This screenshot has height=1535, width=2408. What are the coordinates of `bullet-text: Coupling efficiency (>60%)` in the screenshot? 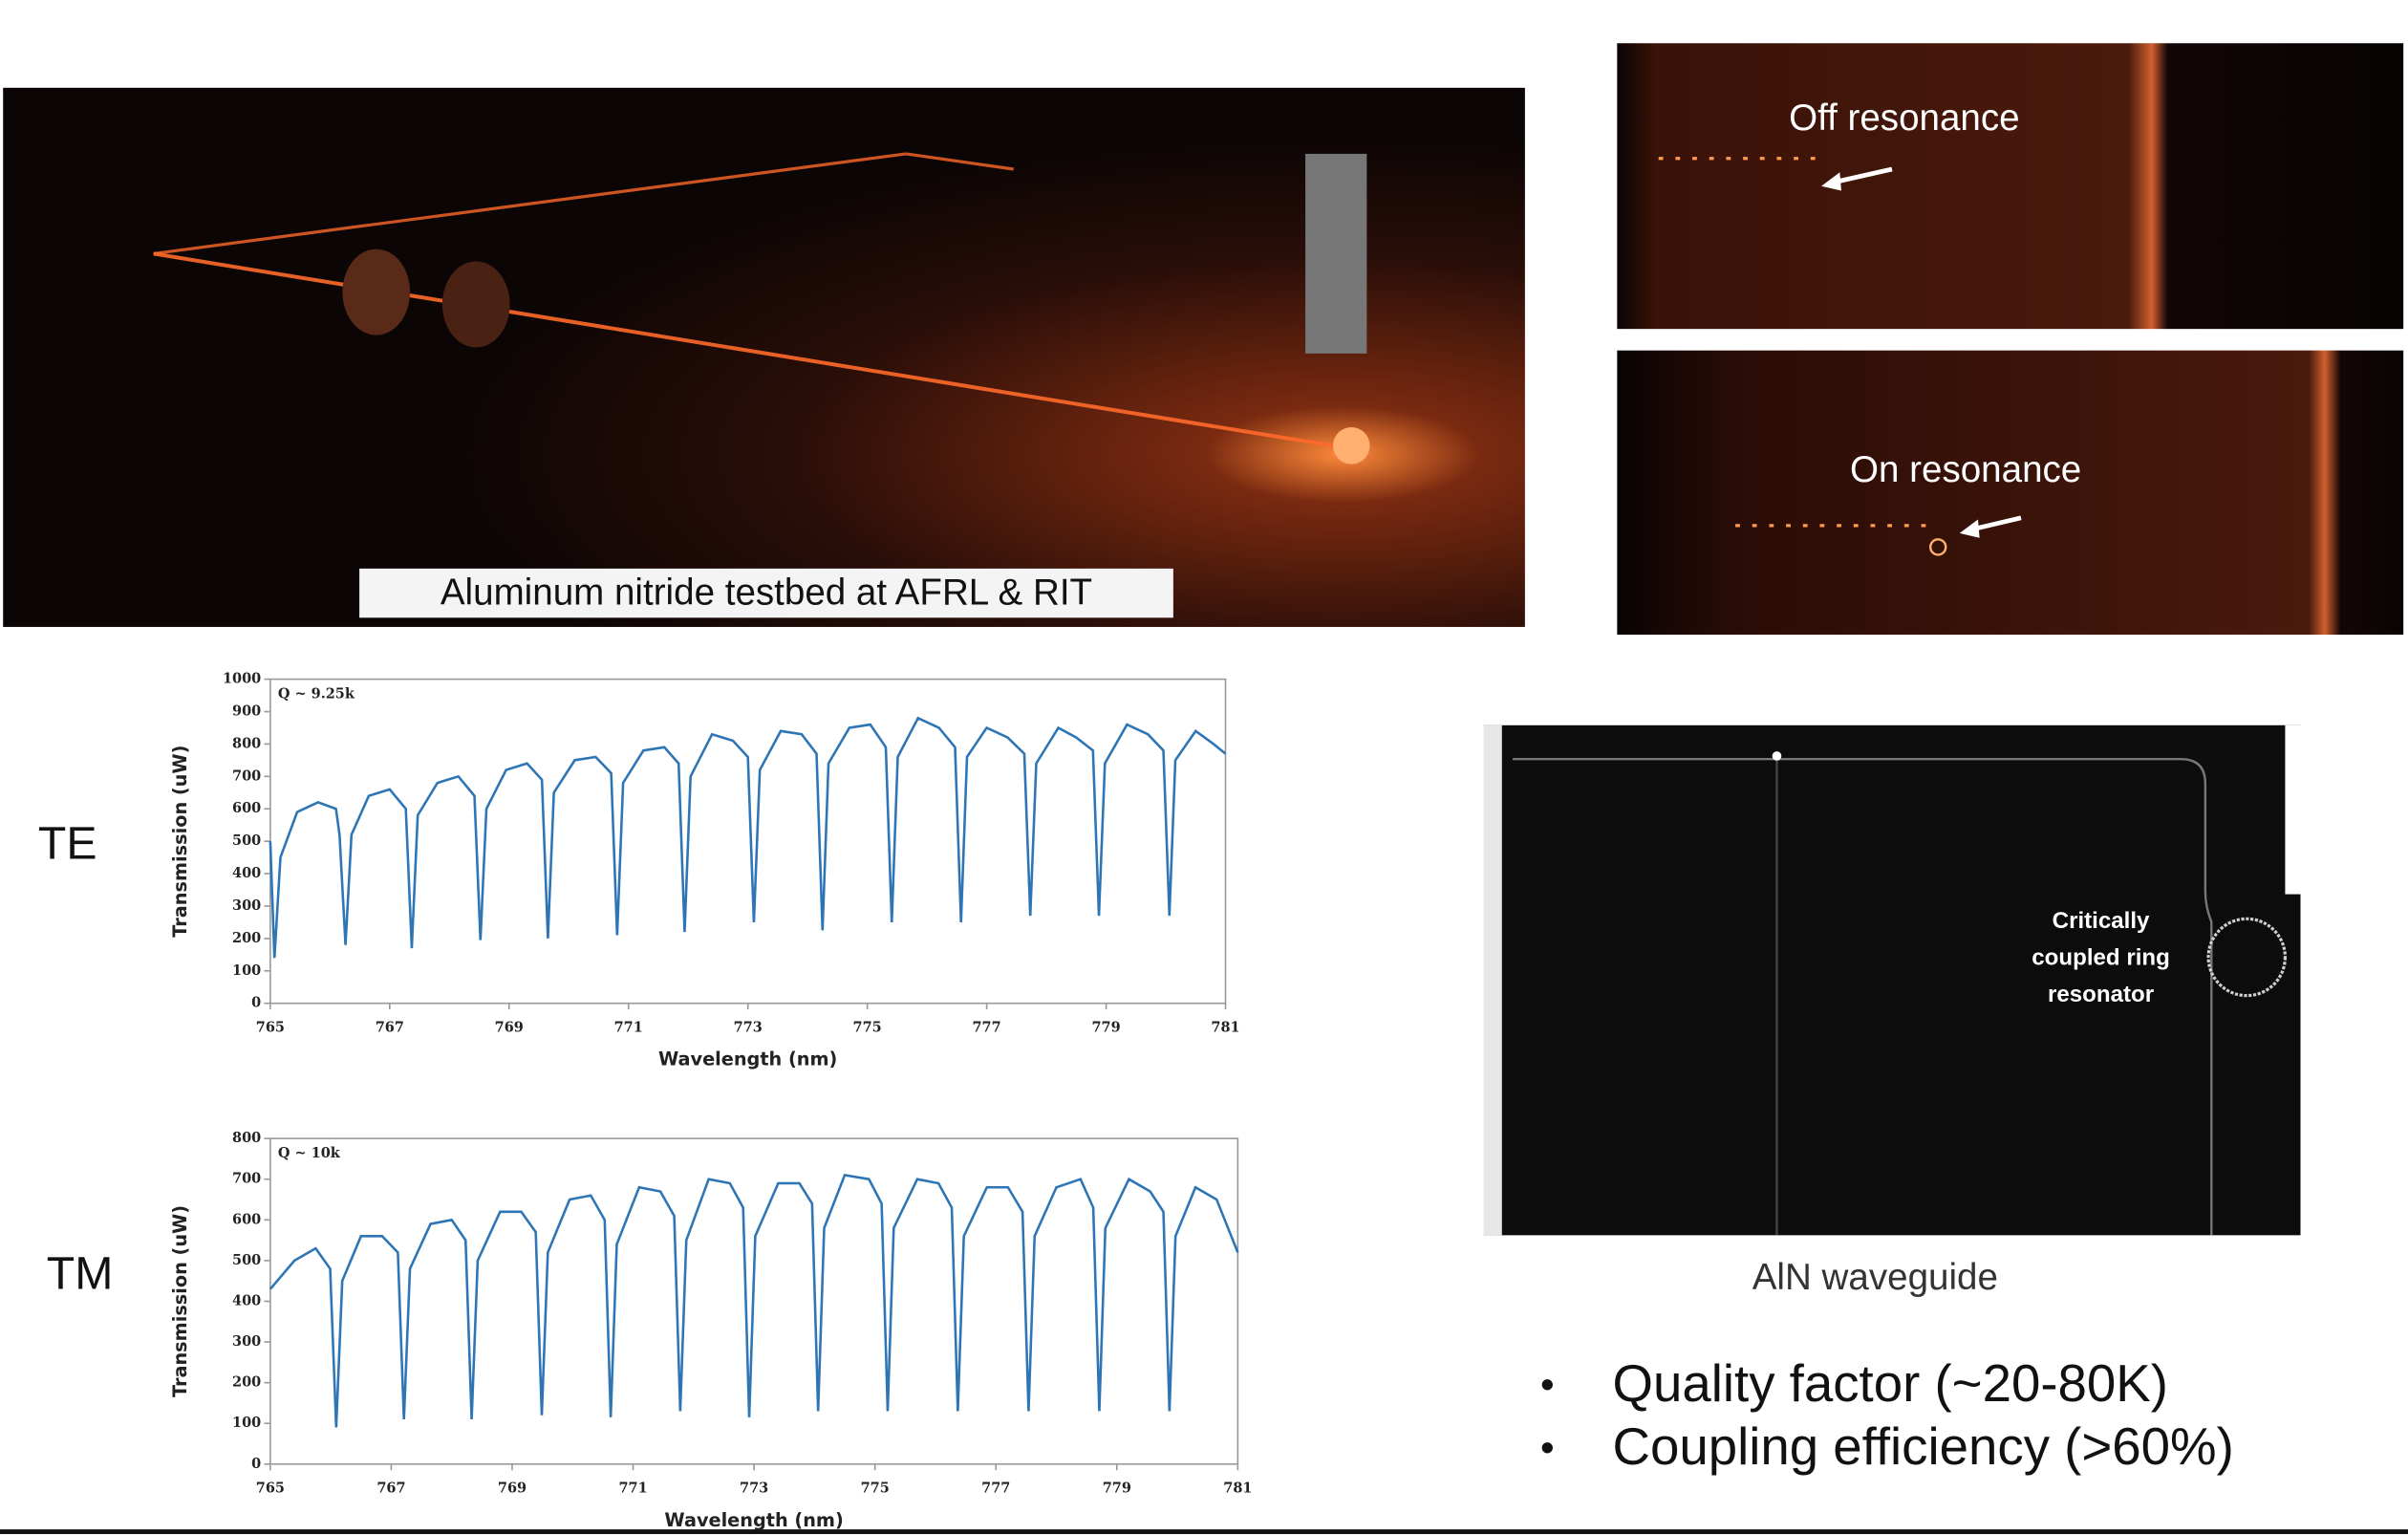 It's located at (1924, 1447).